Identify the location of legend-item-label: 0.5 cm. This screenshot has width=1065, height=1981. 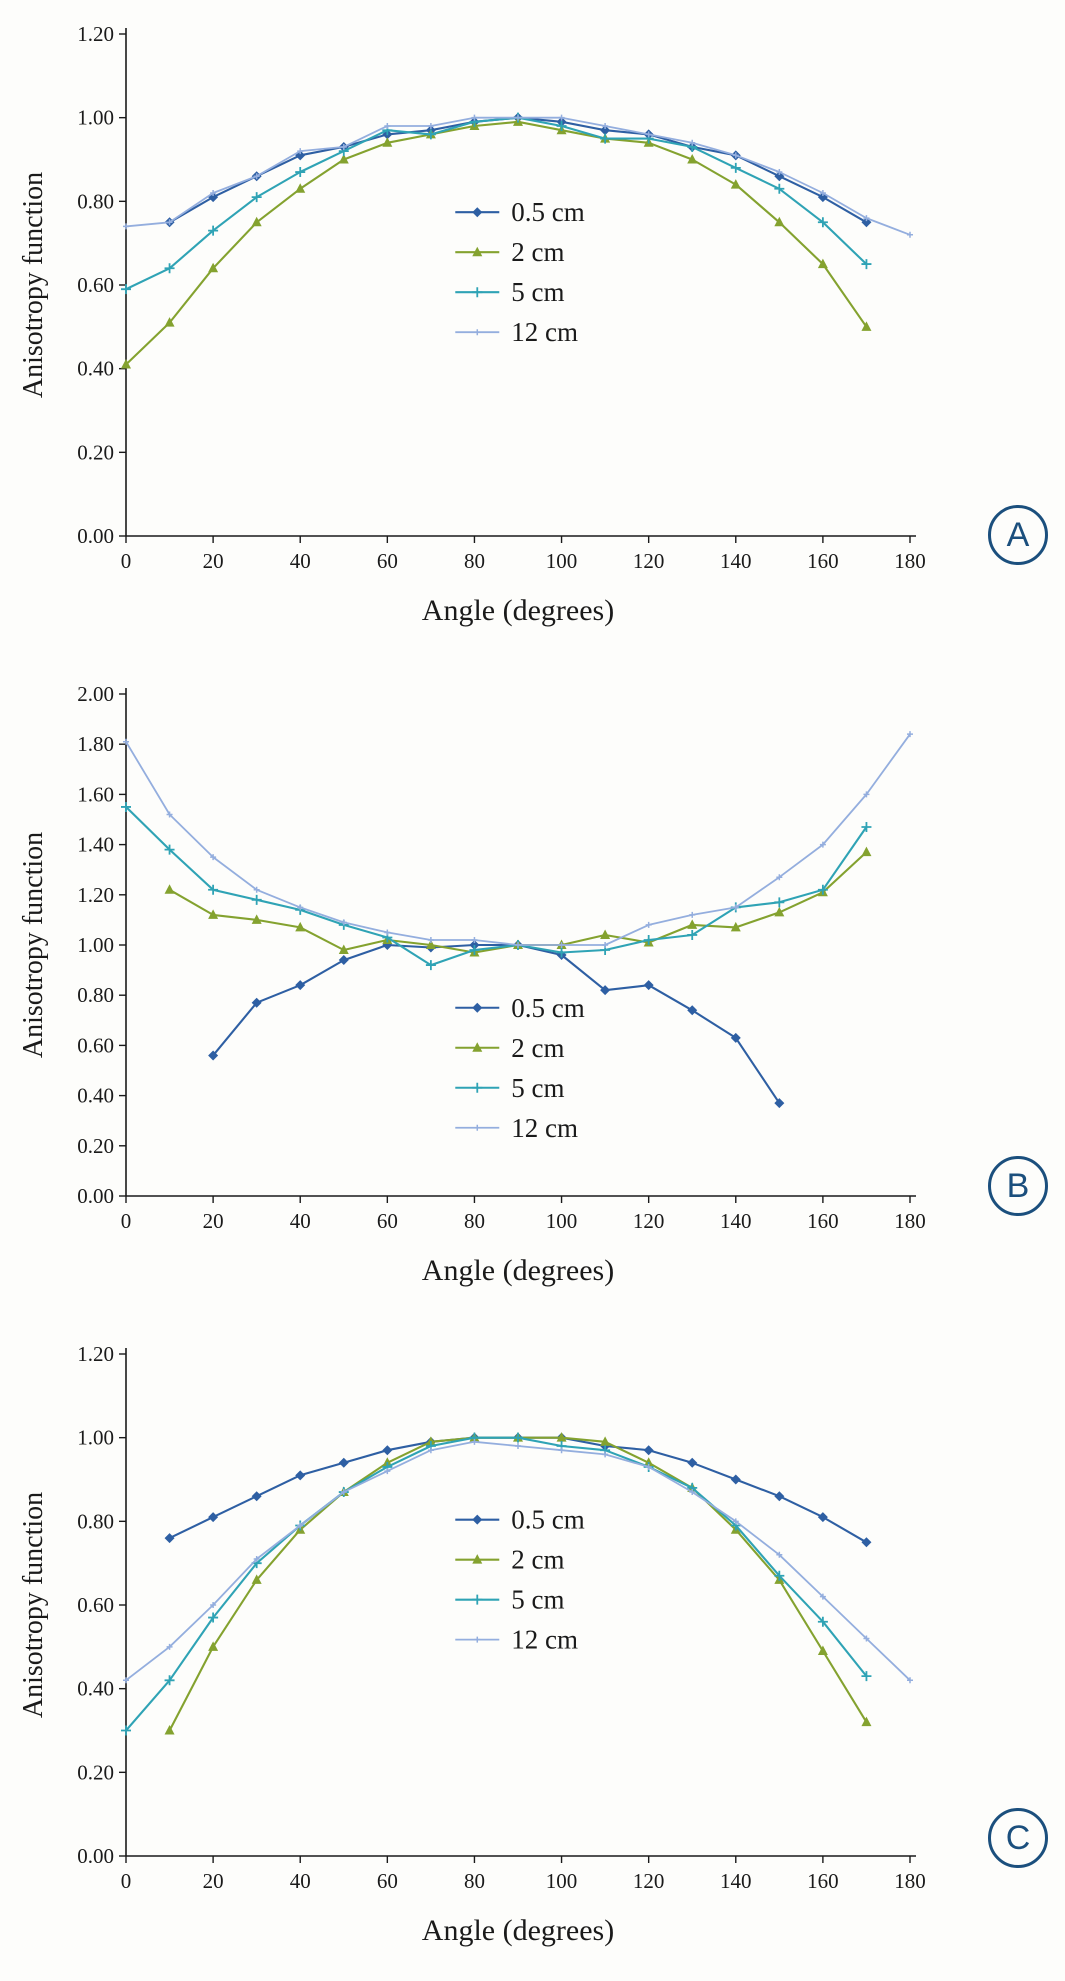
(548, 1520).